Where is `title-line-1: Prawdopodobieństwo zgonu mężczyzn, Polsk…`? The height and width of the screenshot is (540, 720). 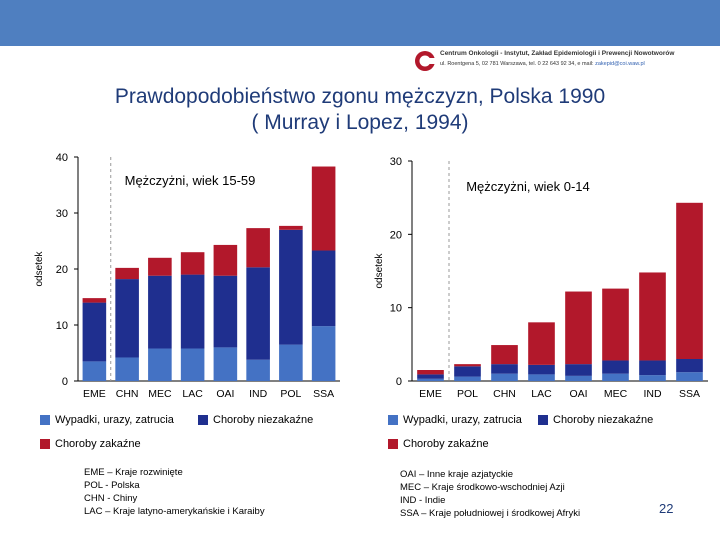 title-line-1: Prawdopodobieństwo zgonu mężczyzn, Polsk… is located at coordinates (360, 96).